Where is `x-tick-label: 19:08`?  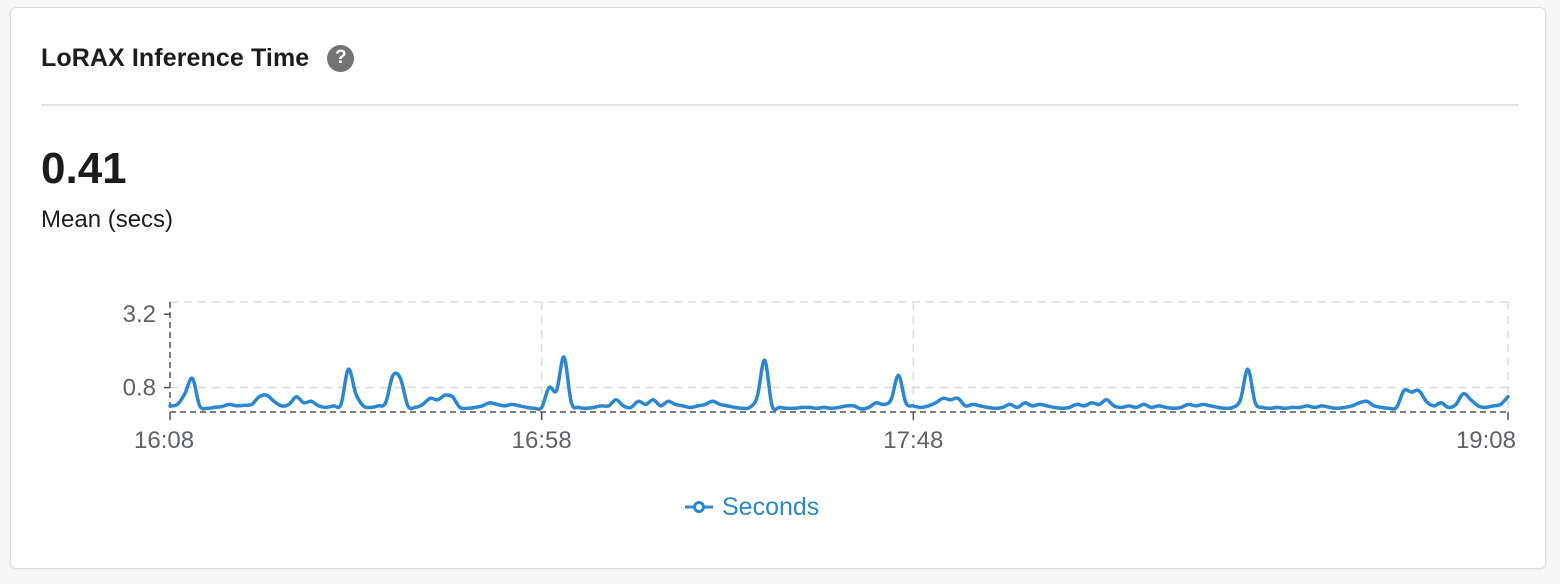
x-tick-label: 19:08 is located at coordinates (1486, 440).